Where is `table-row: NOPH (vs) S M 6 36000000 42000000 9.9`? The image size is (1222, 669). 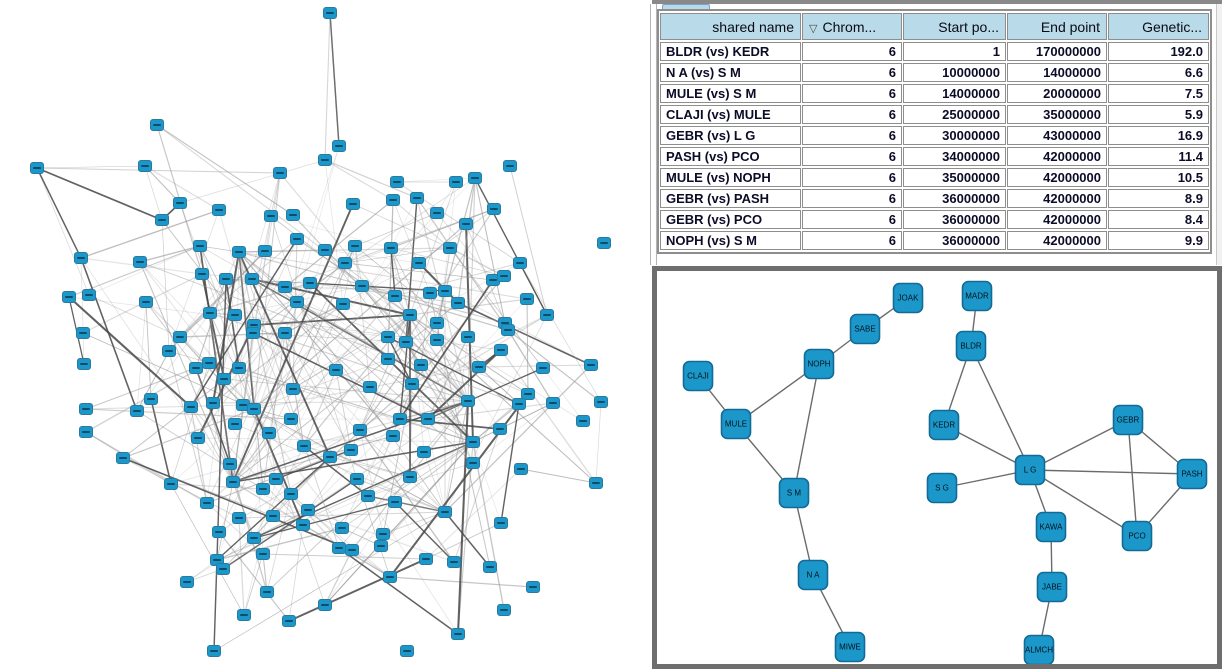 table-row: NOPH (vs) S M 6 36000000 42000000 9.9 is located at coordinates (934, 240).